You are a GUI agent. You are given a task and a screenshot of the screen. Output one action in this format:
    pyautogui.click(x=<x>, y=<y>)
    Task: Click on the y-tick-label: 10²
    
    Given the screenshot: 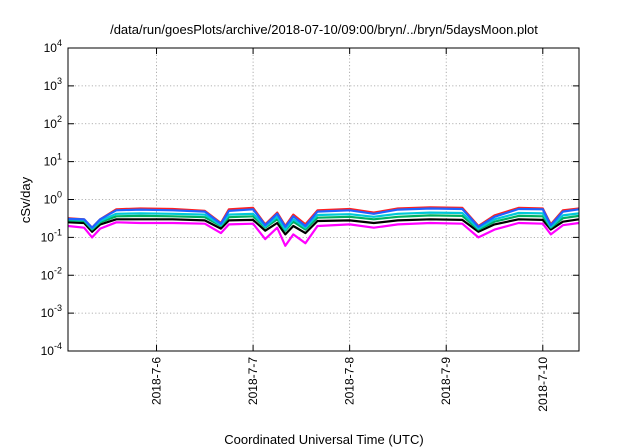 What is the action you would take?
    pyautogui.click(x=53, y=122)
    